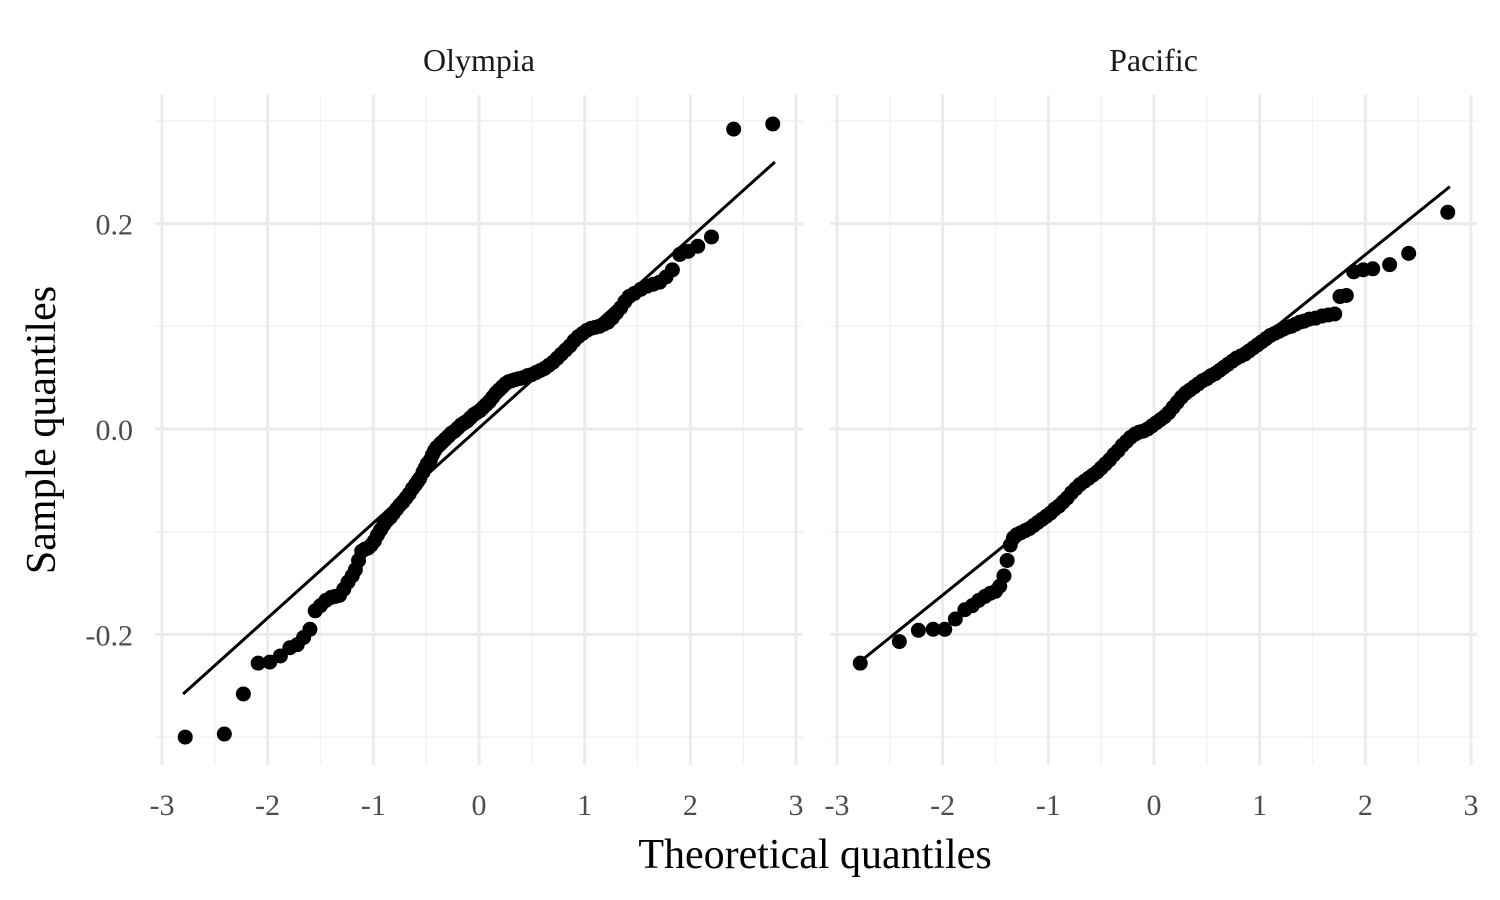  What do you see at coordinates (115, 430) in the screenshot?
I see `y-tick-label: 0.0` at bounding box center [115, 430].